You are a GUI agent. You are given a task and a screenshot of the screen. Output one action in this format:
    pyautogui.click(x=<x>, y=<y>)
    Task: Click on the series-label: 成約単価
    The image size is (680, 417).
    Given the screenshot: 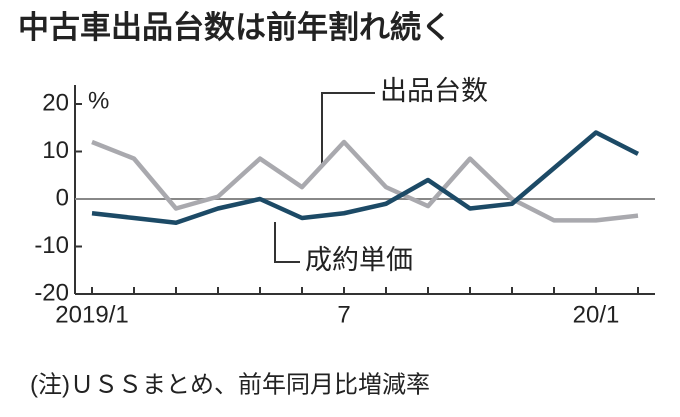 What is the action you would take?
    pyautogui.click(x=359, y=260)
    